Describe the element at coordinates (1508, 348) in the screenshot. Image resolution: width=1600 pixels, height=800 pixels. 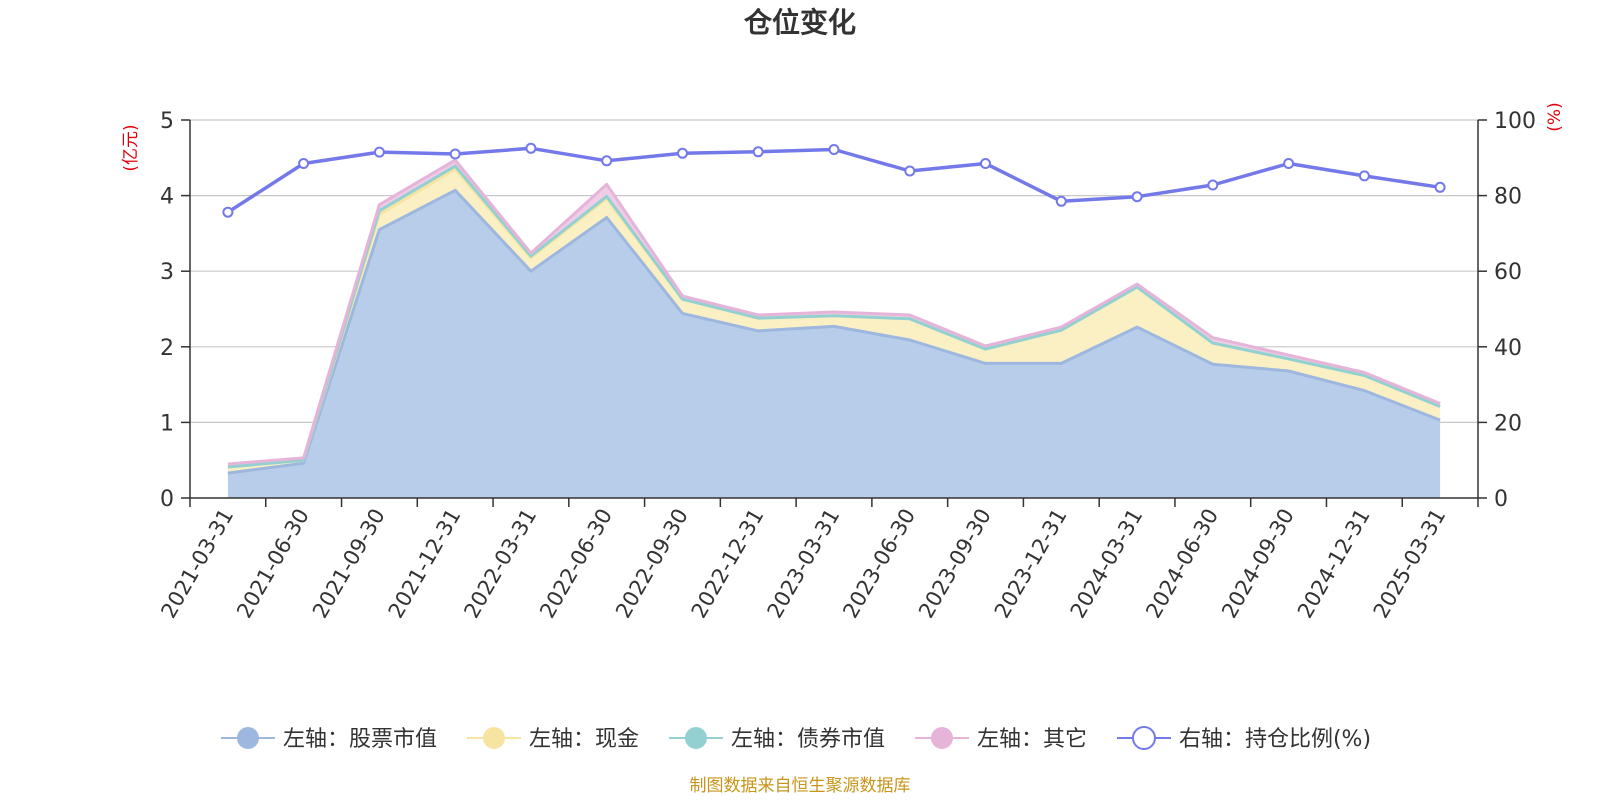
I see `right-axis-tick-label: 40` at that location.